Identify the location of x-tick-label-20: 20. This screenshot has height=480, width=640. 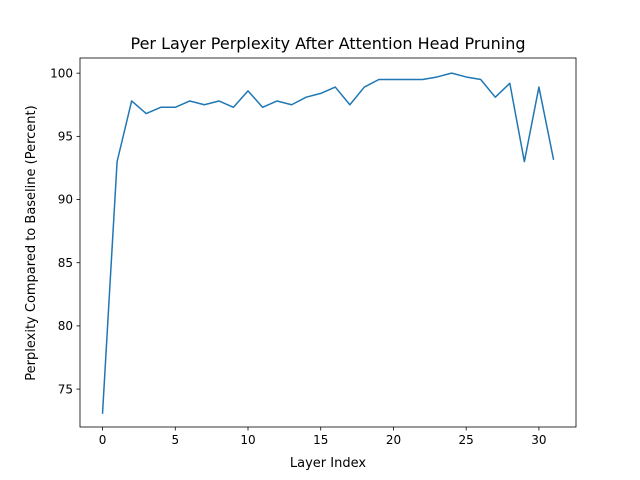
(393, 440).